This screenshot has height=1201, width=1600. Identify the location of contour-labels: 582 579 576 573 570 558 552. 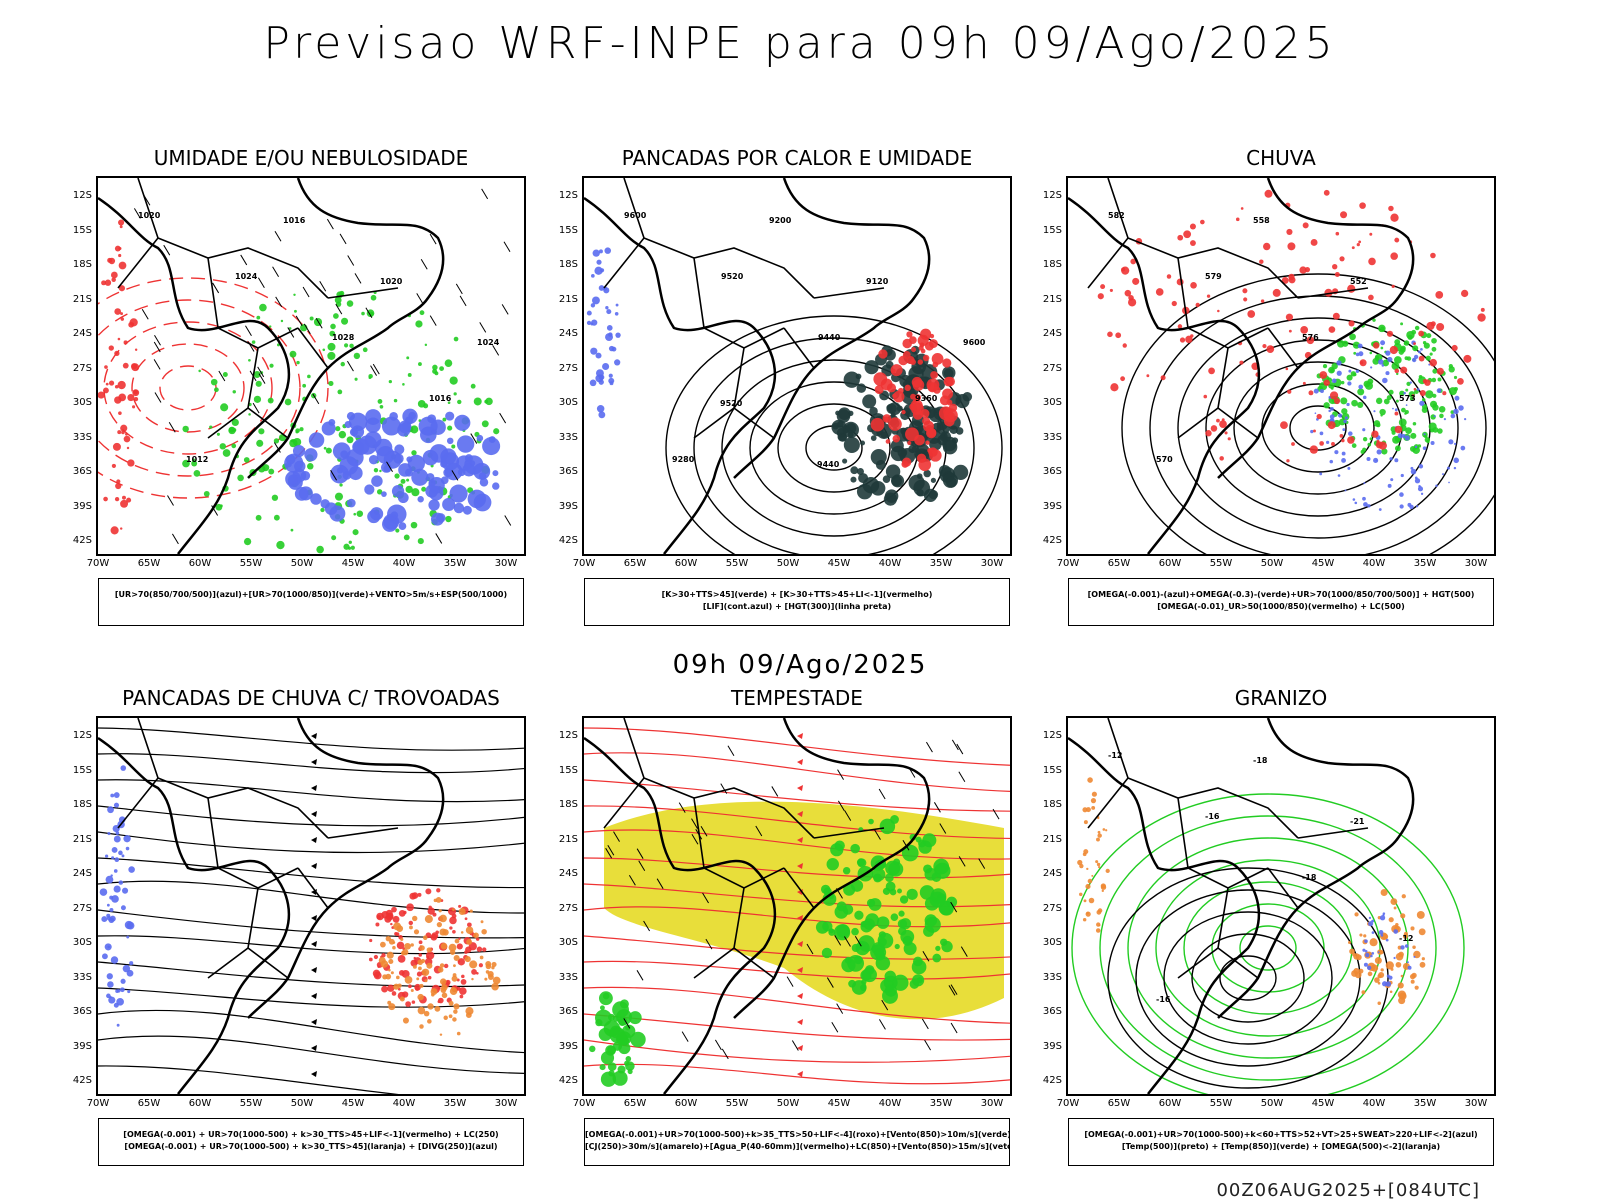
(1262, 337).